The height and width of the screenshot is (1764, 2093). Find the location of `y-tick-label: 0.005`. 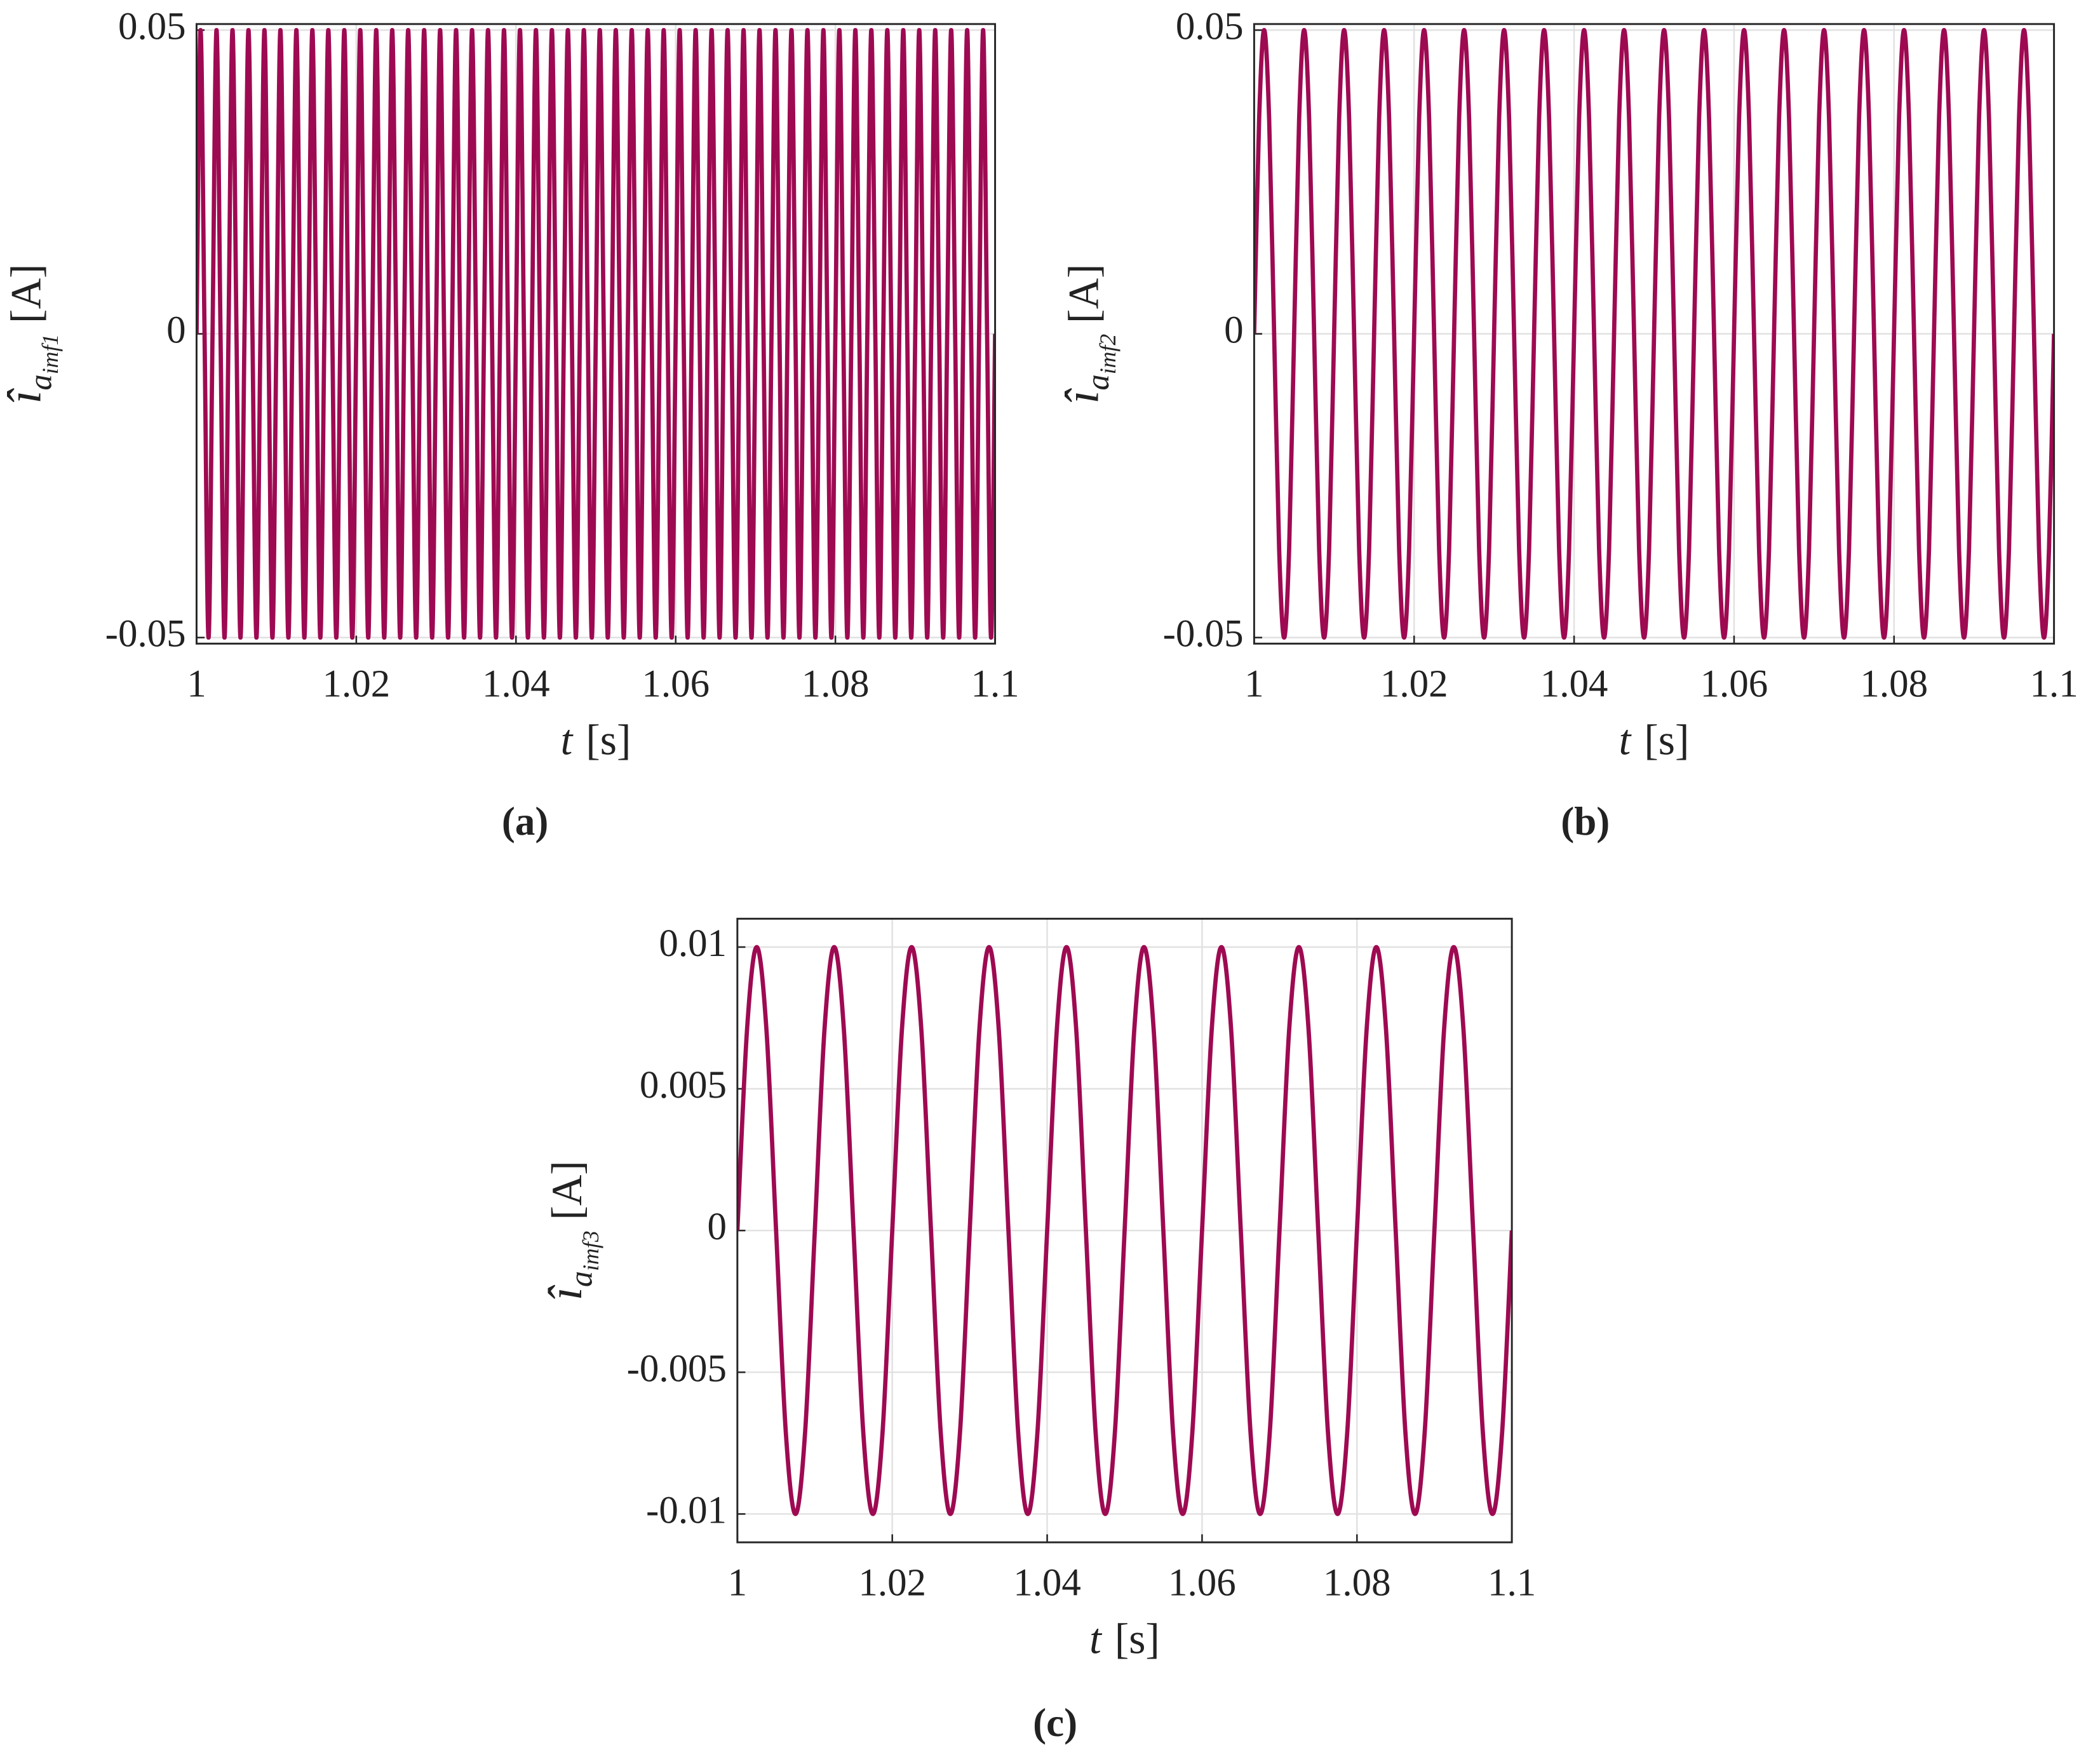

y-tick-label: 0.005 is located at coordinates (683, 1085).